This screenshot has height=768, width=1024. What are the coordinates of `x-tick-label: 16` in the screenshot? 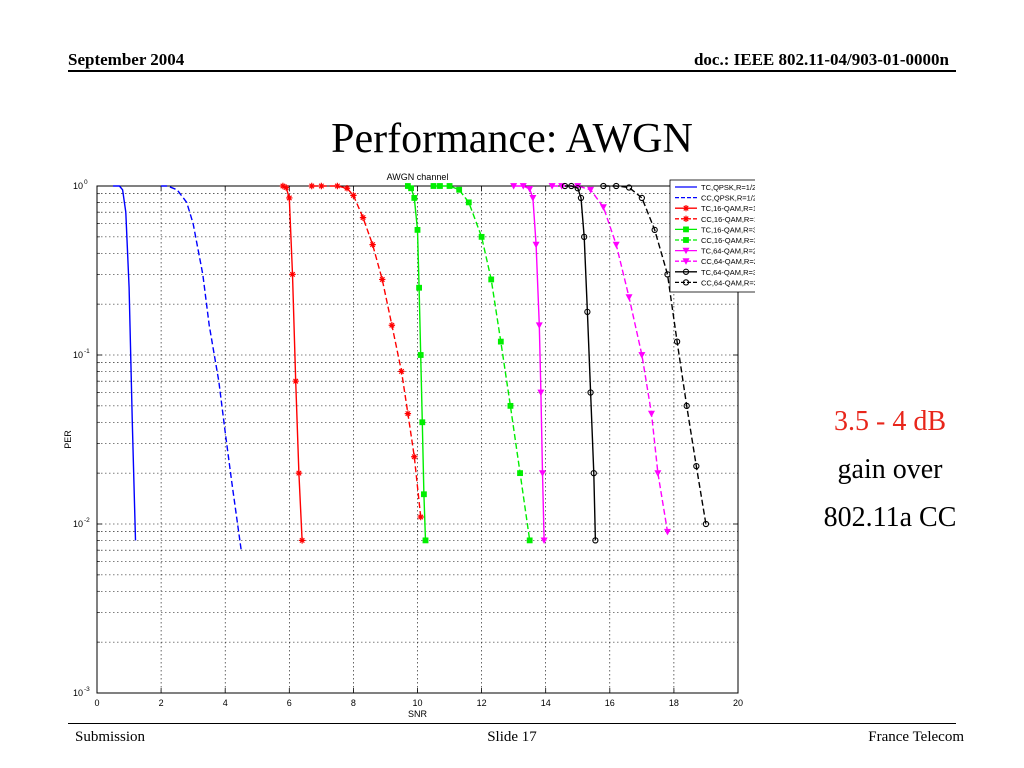 It's located at (610, 703).